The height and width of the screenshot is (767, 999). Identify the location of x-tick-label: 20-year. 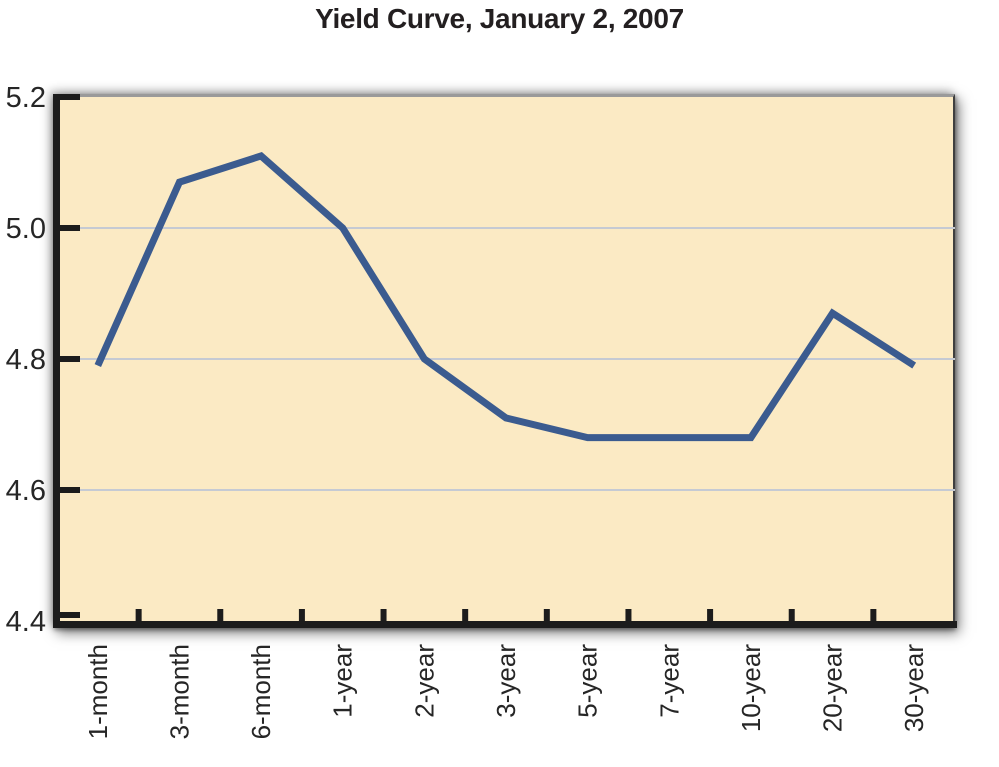
(833, 688).